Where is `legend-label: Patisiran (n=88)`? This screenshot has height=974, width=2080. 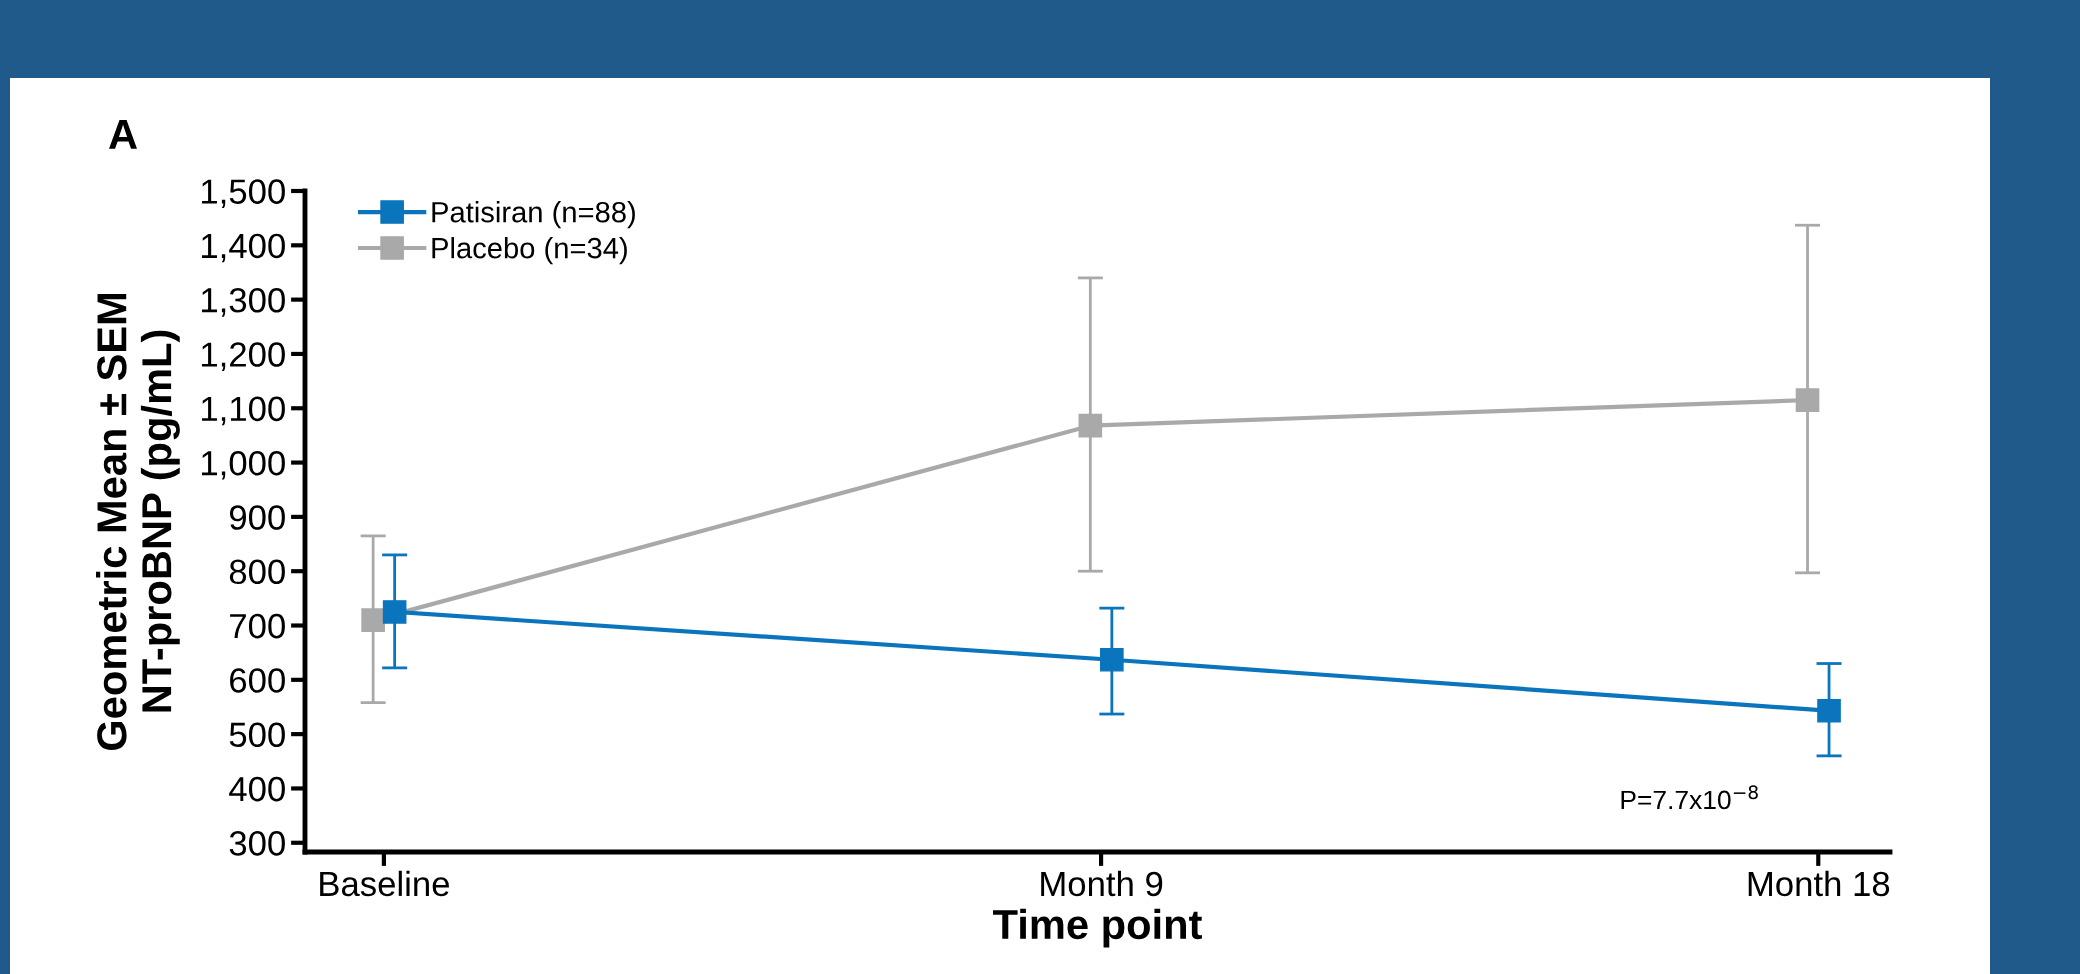 legend-label: Patisiran (n=88) is located at coordinates (533, 215).